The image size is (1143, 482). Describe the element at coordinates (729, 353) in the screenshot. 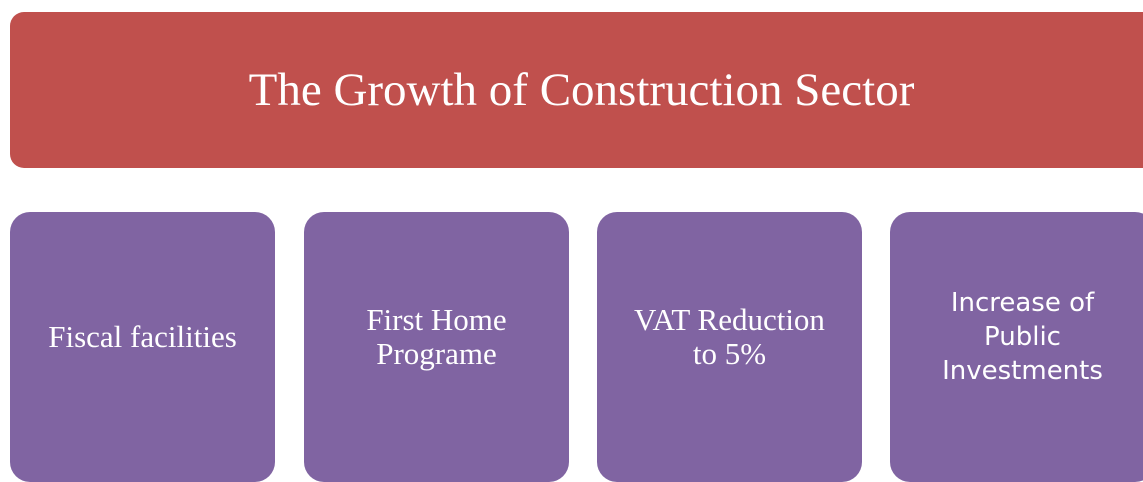

I see `item-label: to 5%` at that location.